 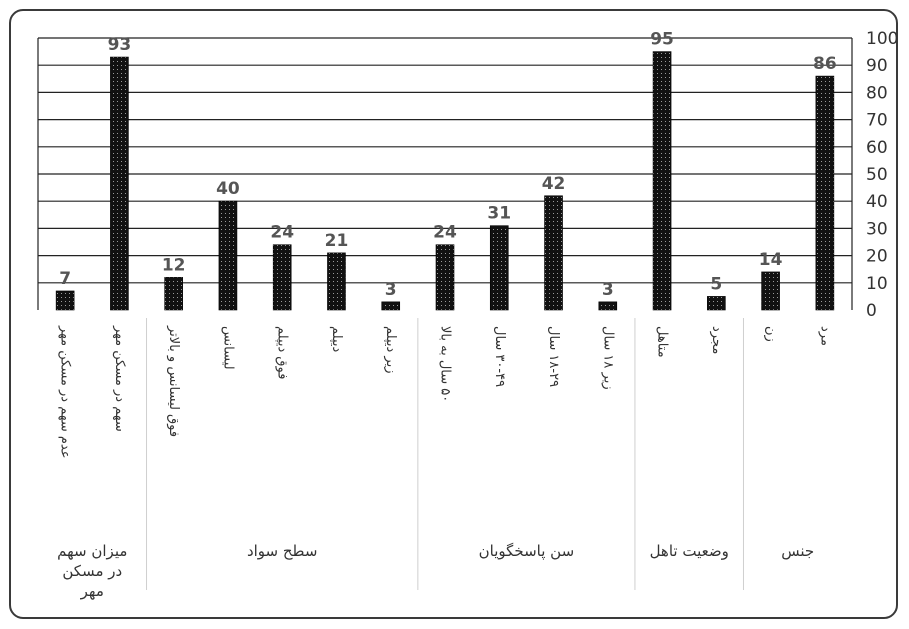 What do you see at coordinates (824, 336) in the screenshot?
I see `category-label: مرد` at bounding box center [824, 336].